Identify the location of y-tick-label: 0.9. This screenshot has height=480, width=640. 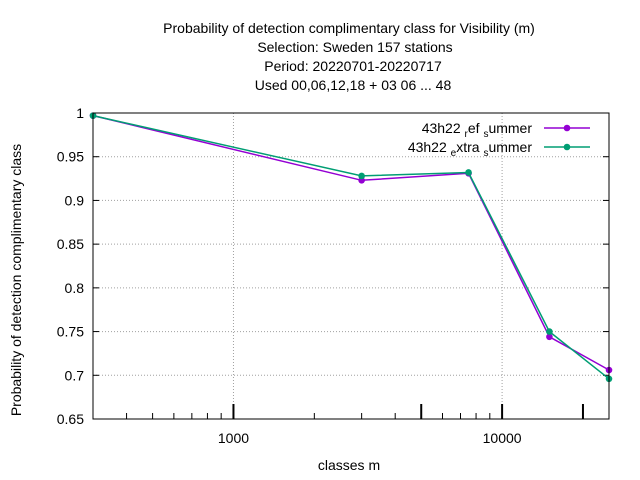
(75, 200).